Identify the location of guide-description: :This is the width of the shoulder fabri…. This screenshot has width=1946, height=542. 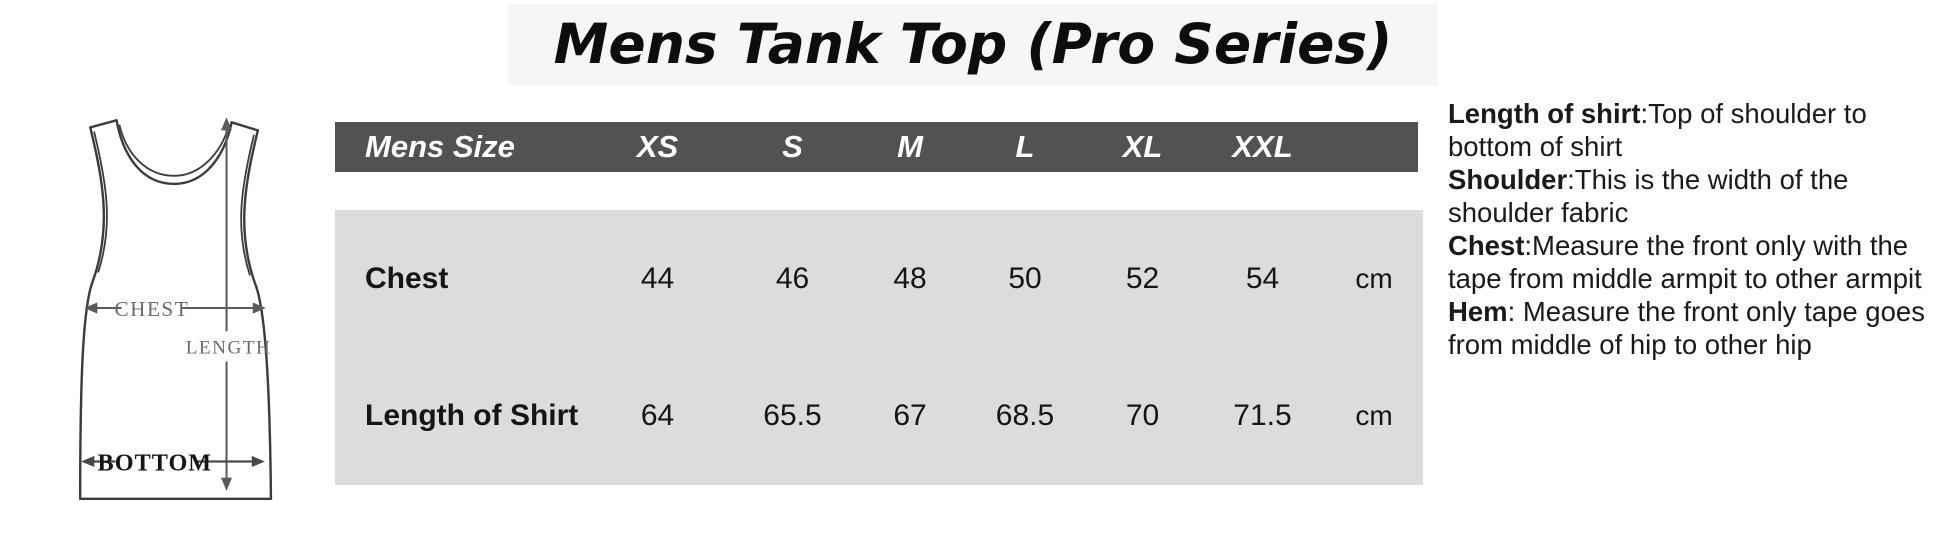
(1648, 196).